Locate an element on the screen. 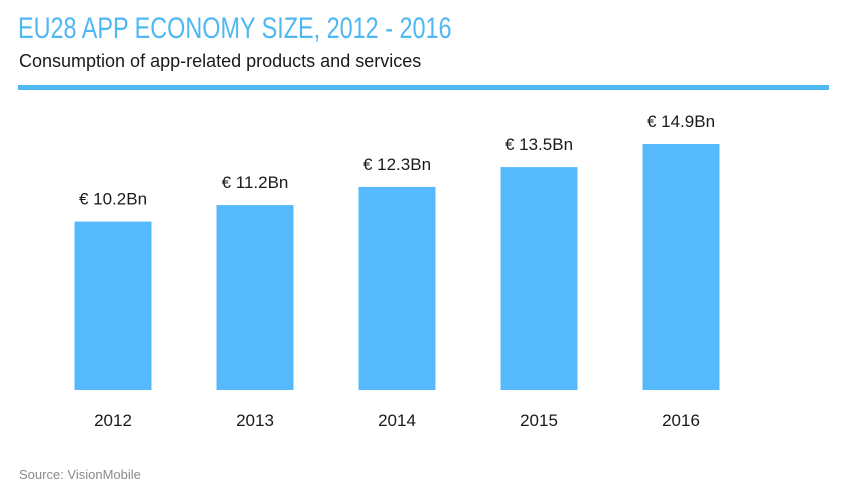 Image resolution: width=848 pixels, height=497 pixels. x-tick-label-2015: 2015 is located at coordinates (539, 420).